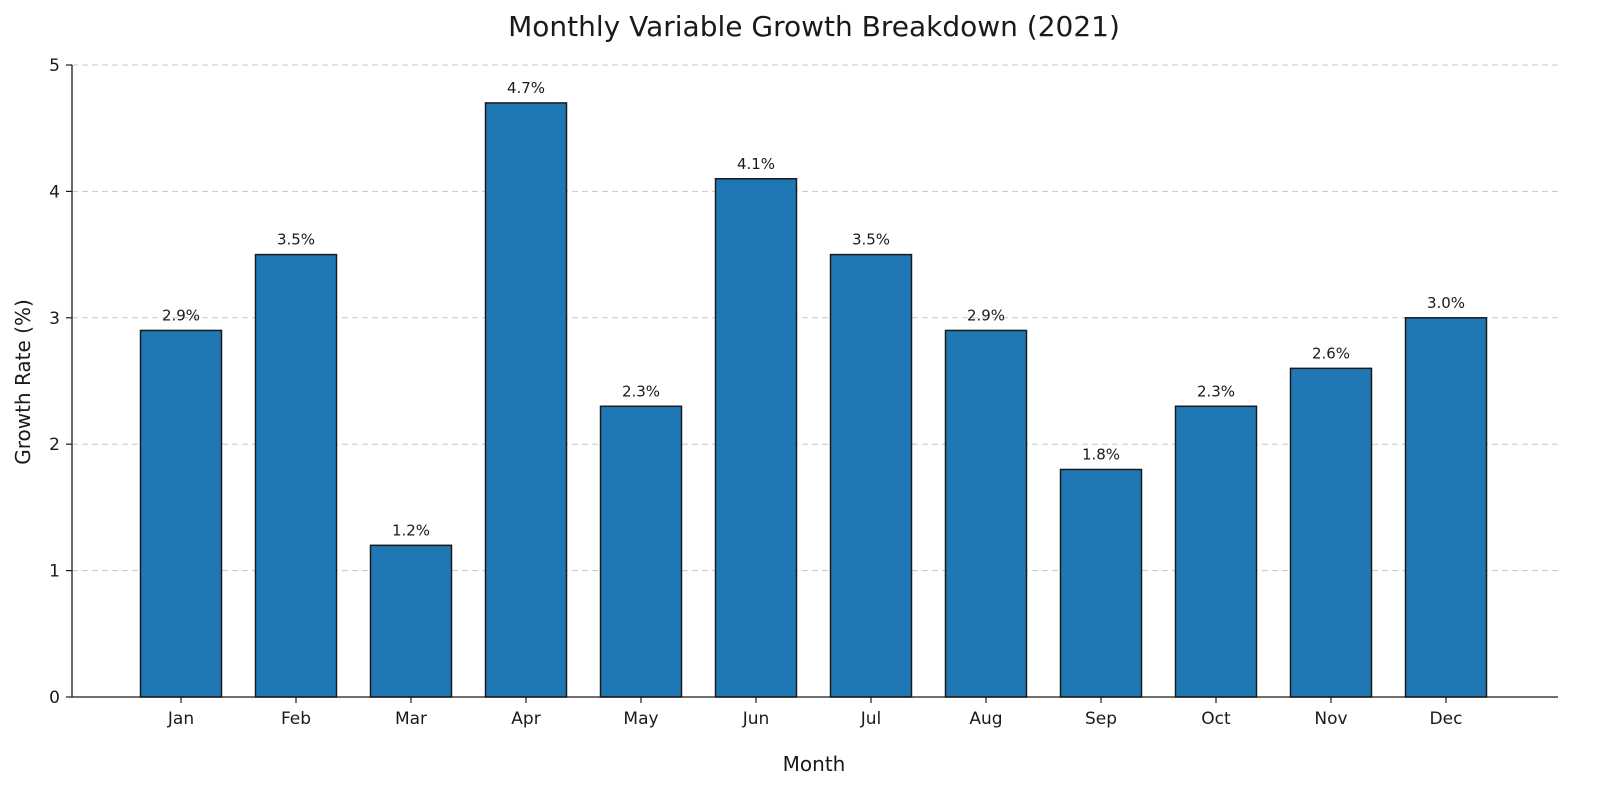  Describe the element at coordinates (54, 698) in the screenshot. I see `y-tick-label-0: 0` at that location.